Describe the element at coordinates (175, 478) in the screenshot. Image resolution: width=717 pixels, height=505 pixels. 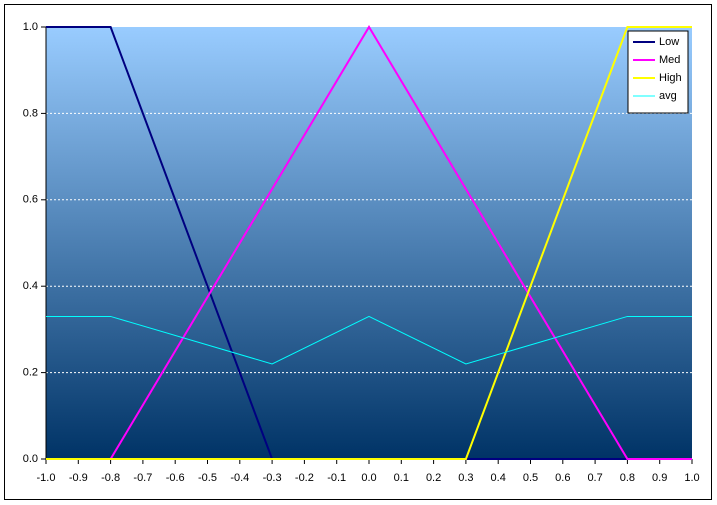
I see `x-tick-label: -0.6` at that location.